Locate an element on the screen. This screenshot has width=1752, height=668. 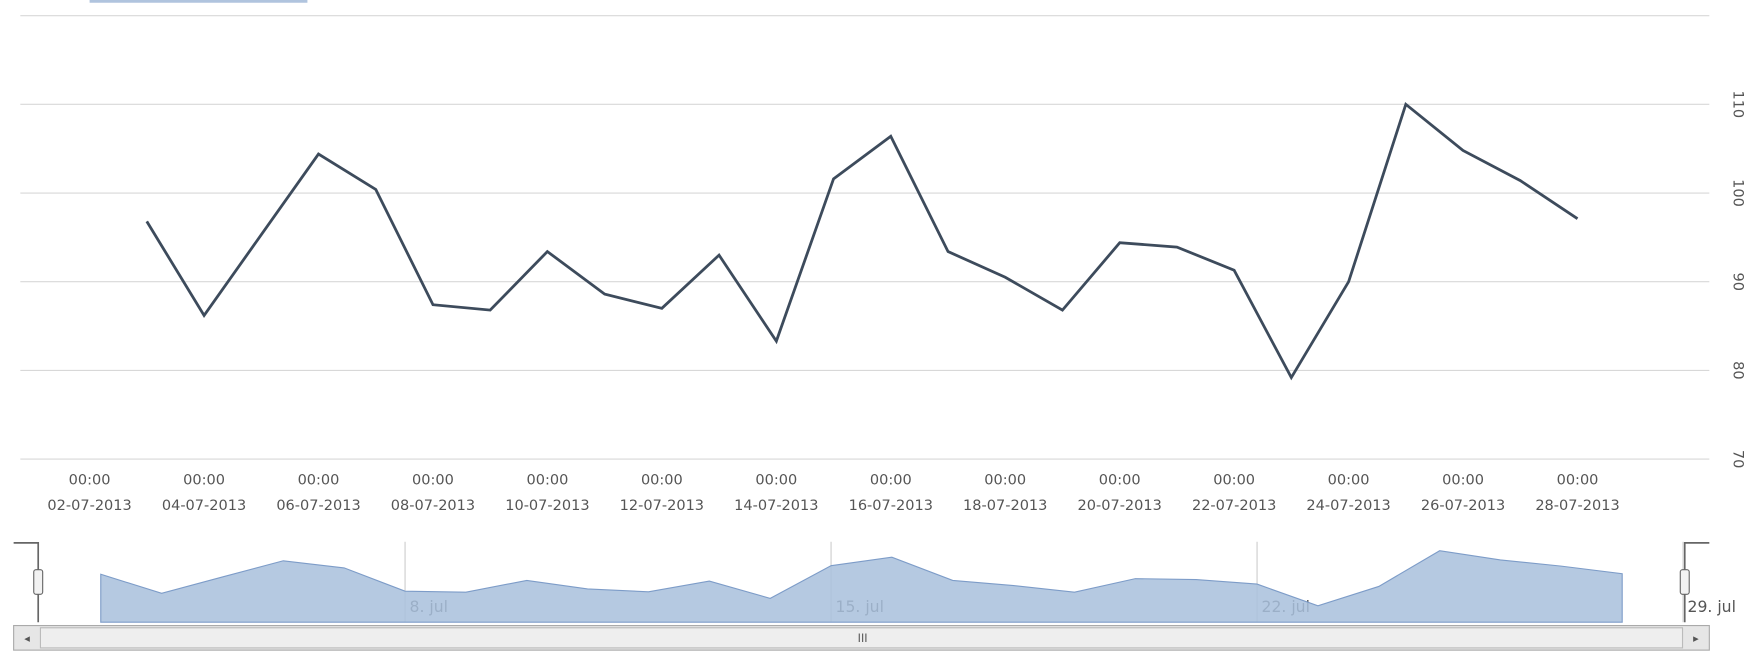
x-tick-label: 16-07-2013 is located at coordinates (891, 506).